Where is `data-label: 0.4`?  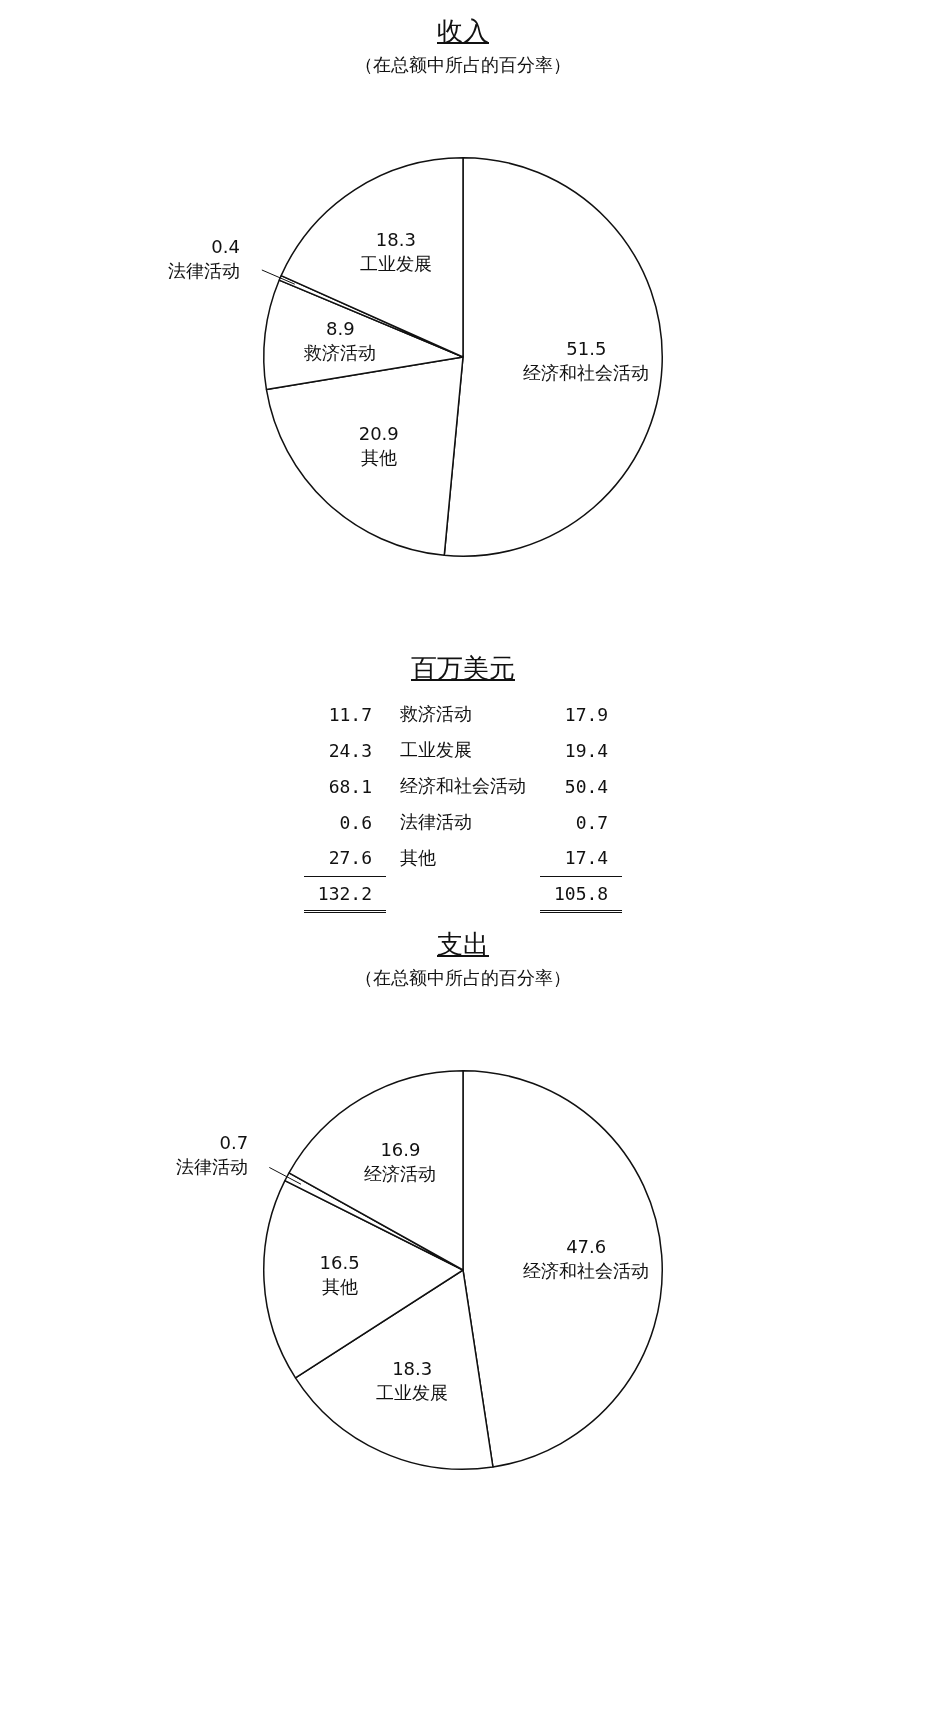 data-label: 0.4 is located at coordinates (225, 247).